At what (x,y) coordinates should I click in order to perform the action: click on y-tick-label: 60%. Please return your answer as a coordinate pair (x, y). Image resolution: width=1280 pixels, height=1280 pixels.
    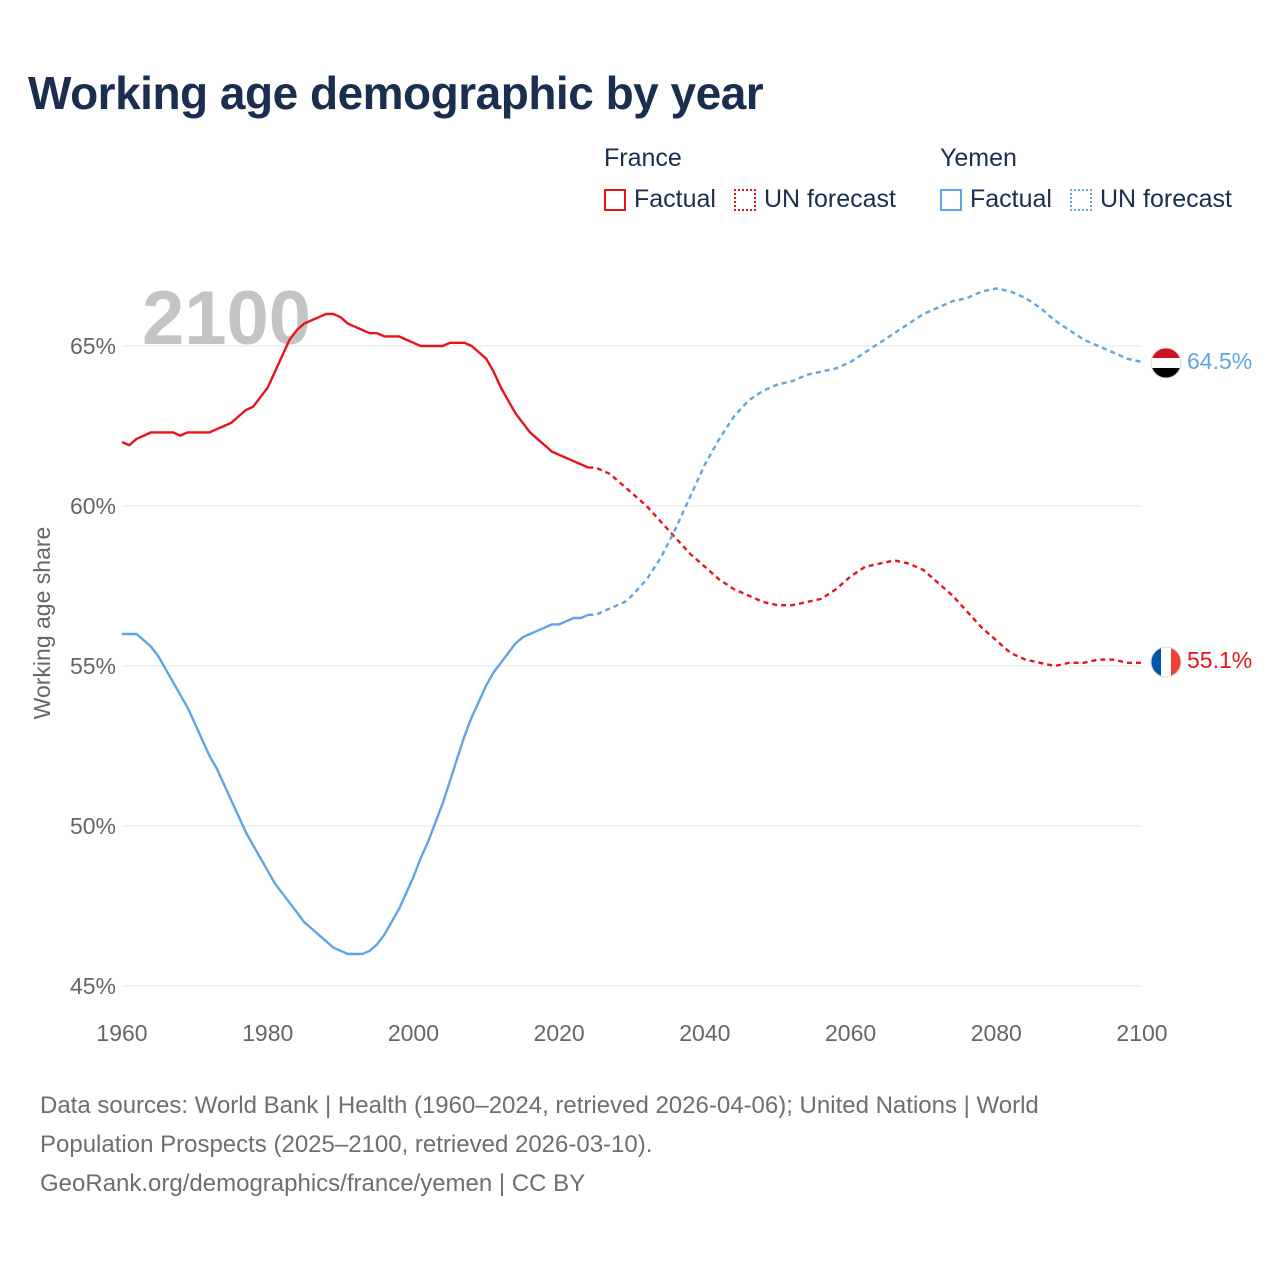
    Looking at the image, I should click on (93, 506).